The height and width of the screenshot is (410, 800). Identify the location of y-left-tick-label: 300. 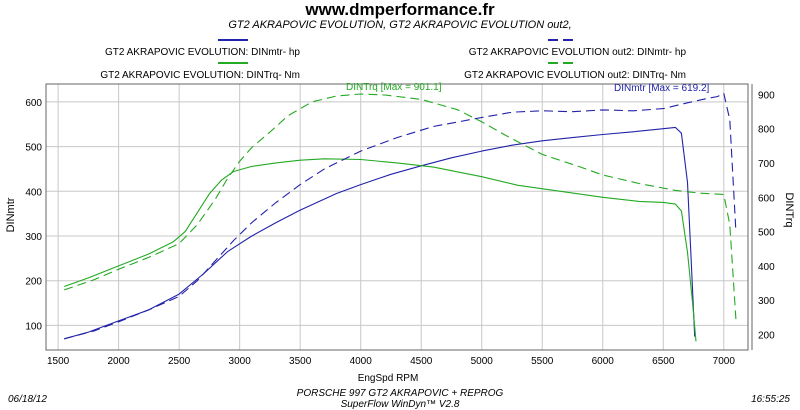
(33, 237).